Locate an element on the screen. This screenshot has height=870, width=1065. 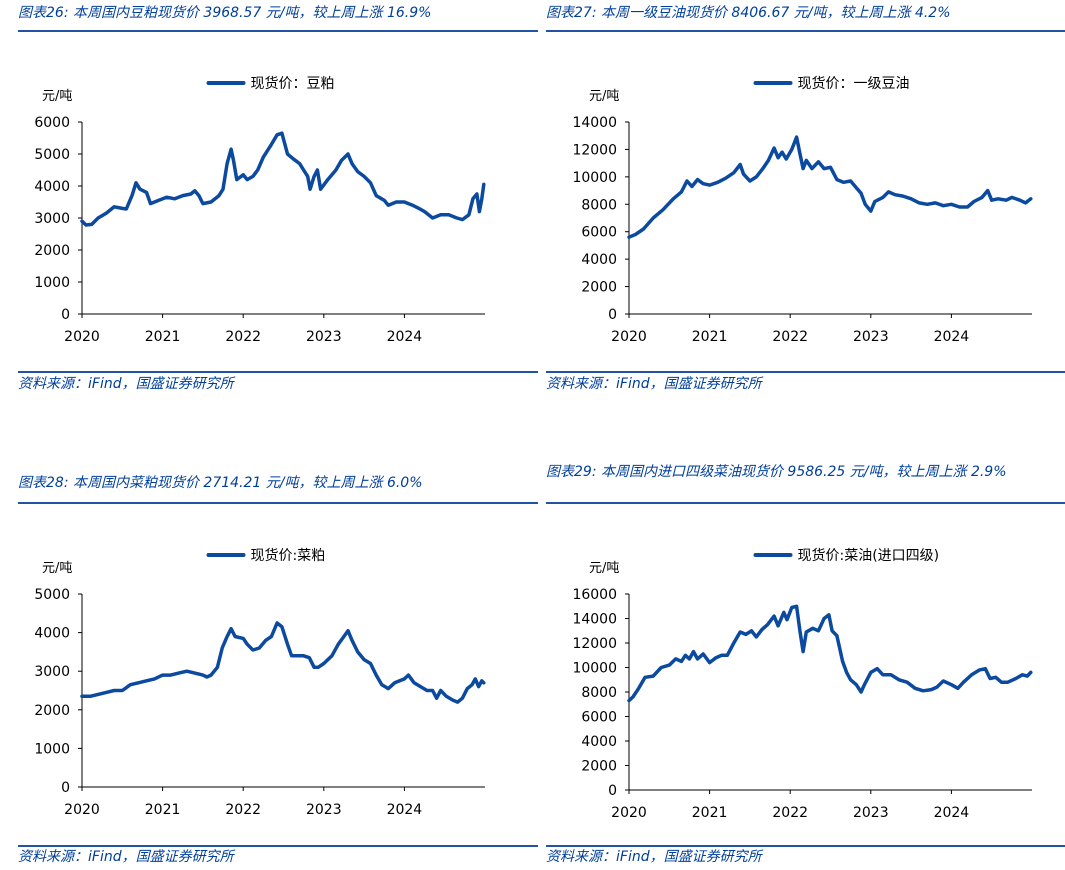
legend: 现货价：一级豆油 is located at coordinates (831, 83).